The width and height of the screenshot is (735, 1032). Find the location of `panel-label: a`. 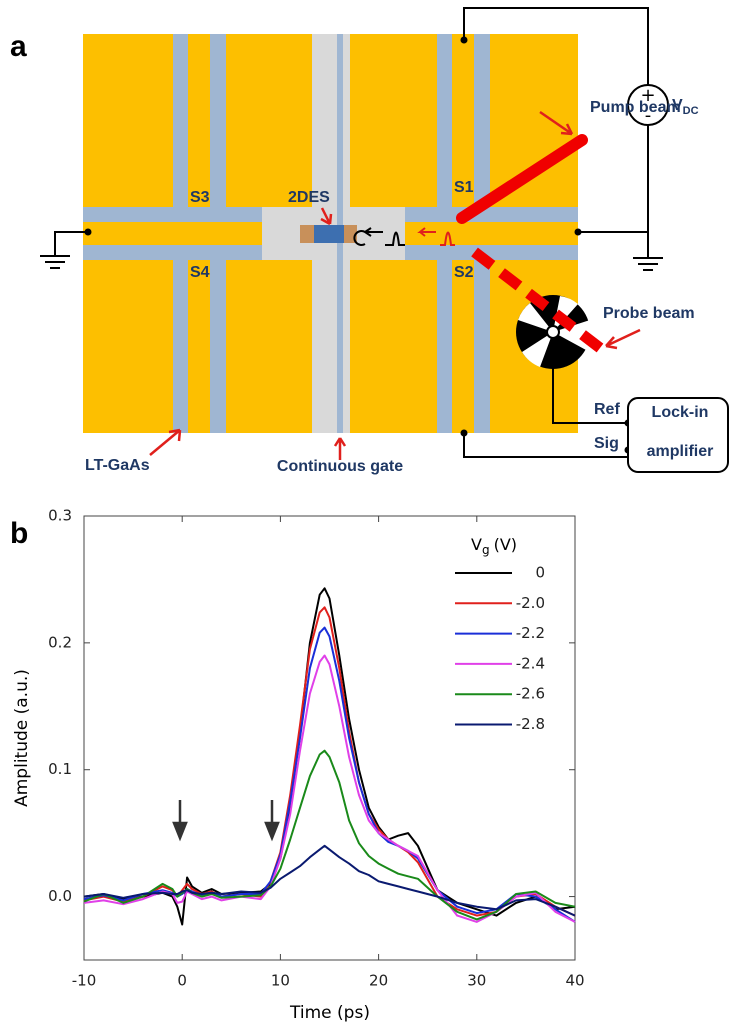

panel-label: a is located at coordinates (18, 46).